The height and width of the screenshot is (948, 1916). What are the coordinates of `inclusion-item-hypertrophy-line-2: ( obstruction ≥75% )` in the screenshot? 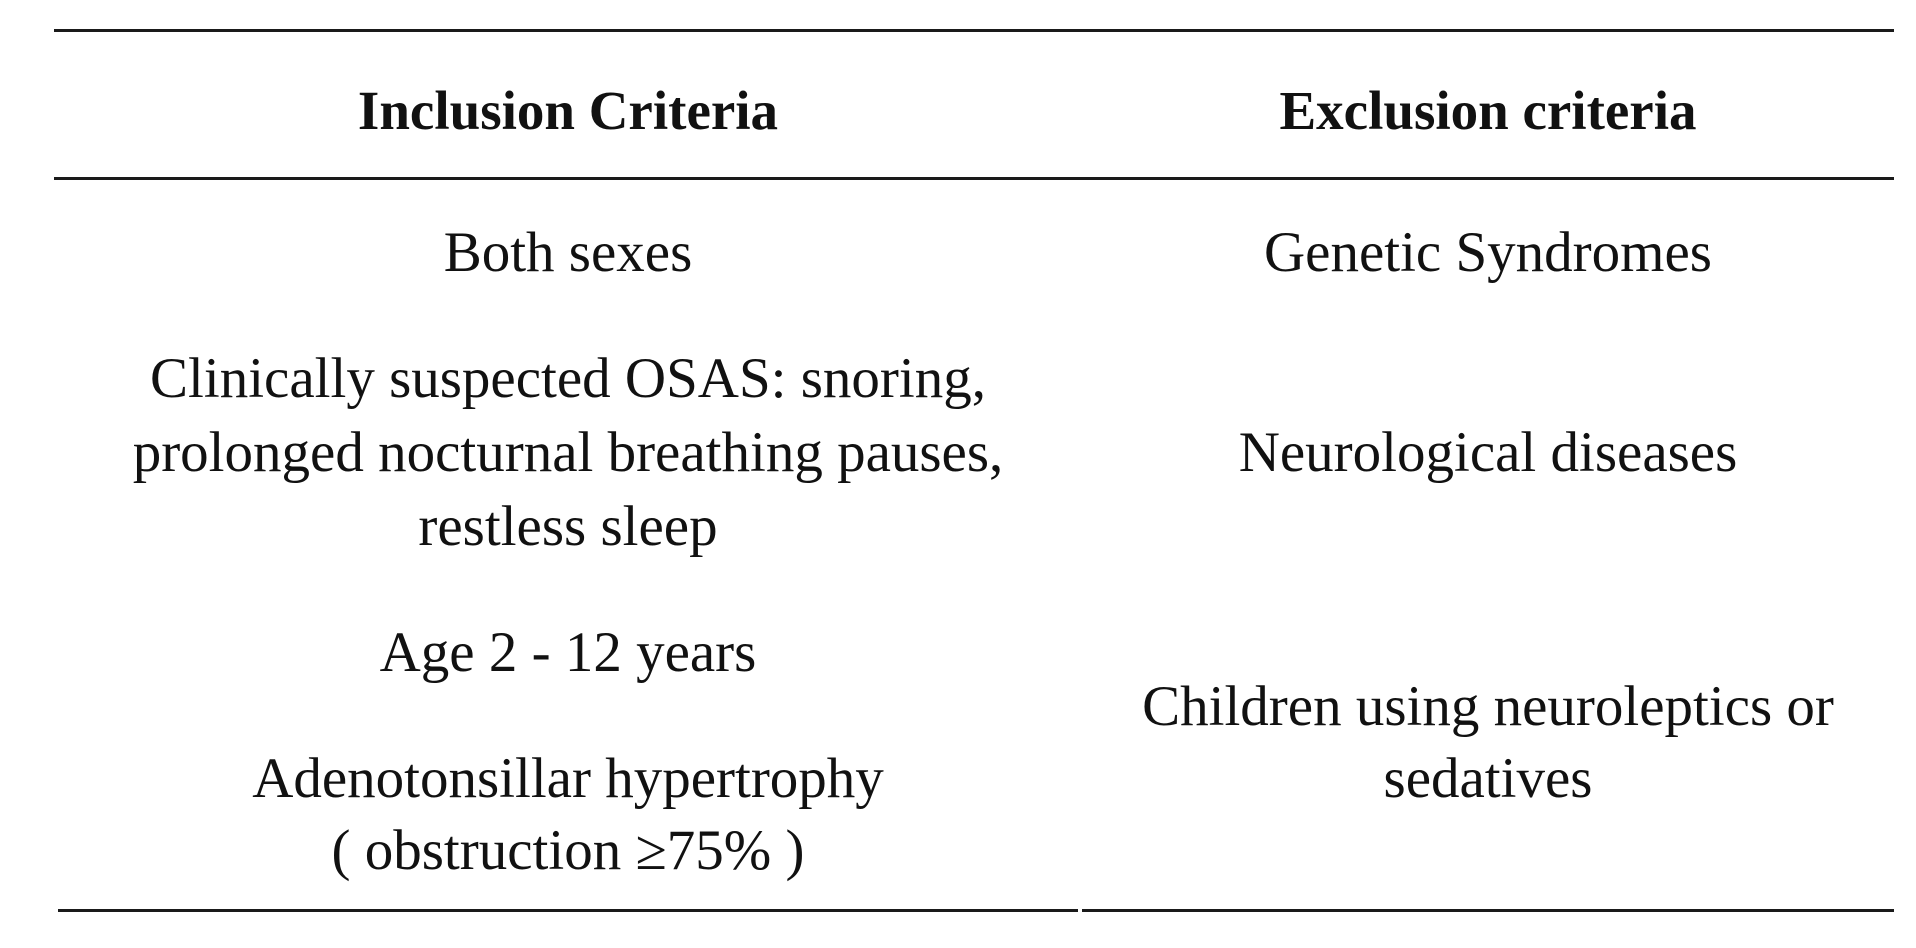 It's located at (568, 850).